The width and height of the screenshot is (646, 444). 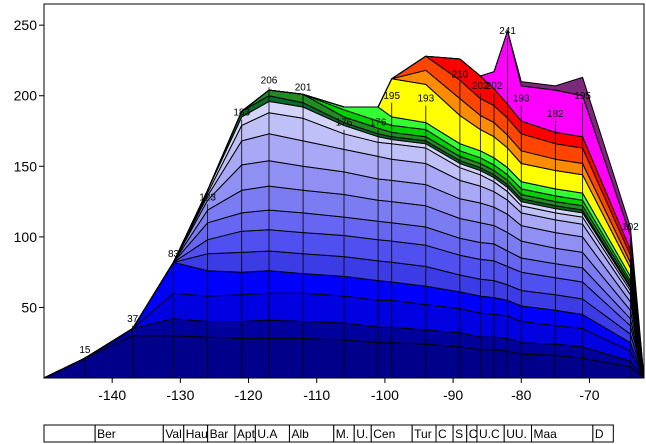 I want to click on y-tick-label: 200, so click(x=26, y=96).